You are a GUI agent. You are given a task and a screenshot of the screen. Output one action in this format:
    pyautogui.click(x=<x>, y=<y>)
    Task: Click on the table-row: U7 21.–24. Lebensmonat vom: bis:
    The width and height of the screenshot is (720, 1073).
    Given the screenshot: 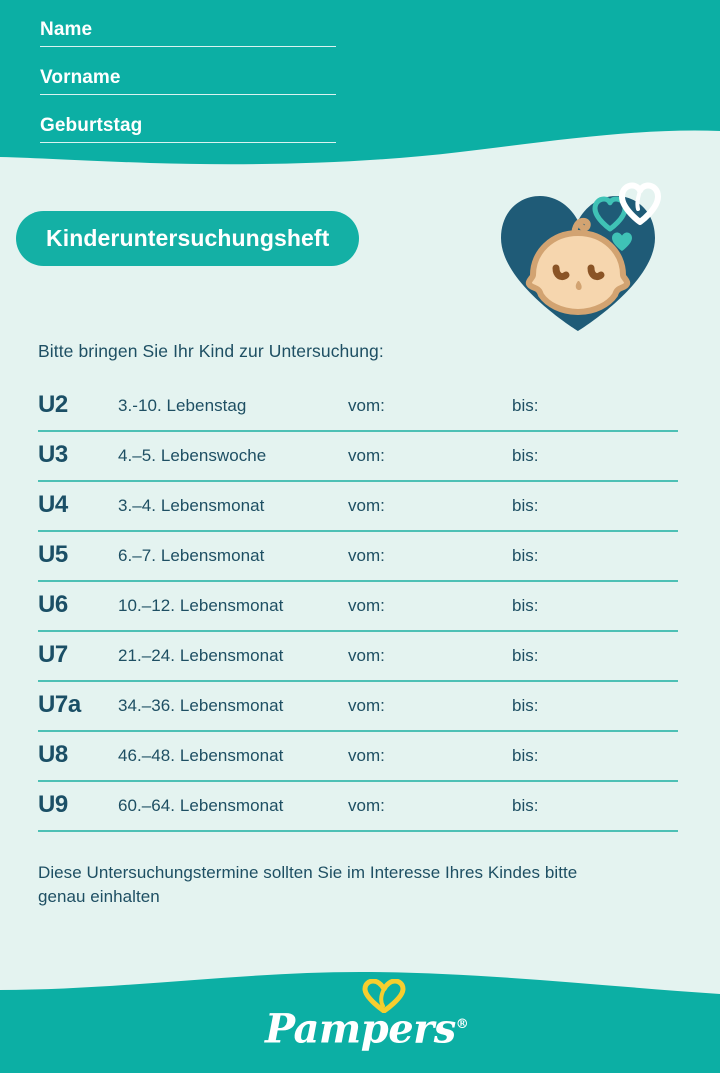 What is the action you would take?
    pyautogui.click(x=358, y=657)
    